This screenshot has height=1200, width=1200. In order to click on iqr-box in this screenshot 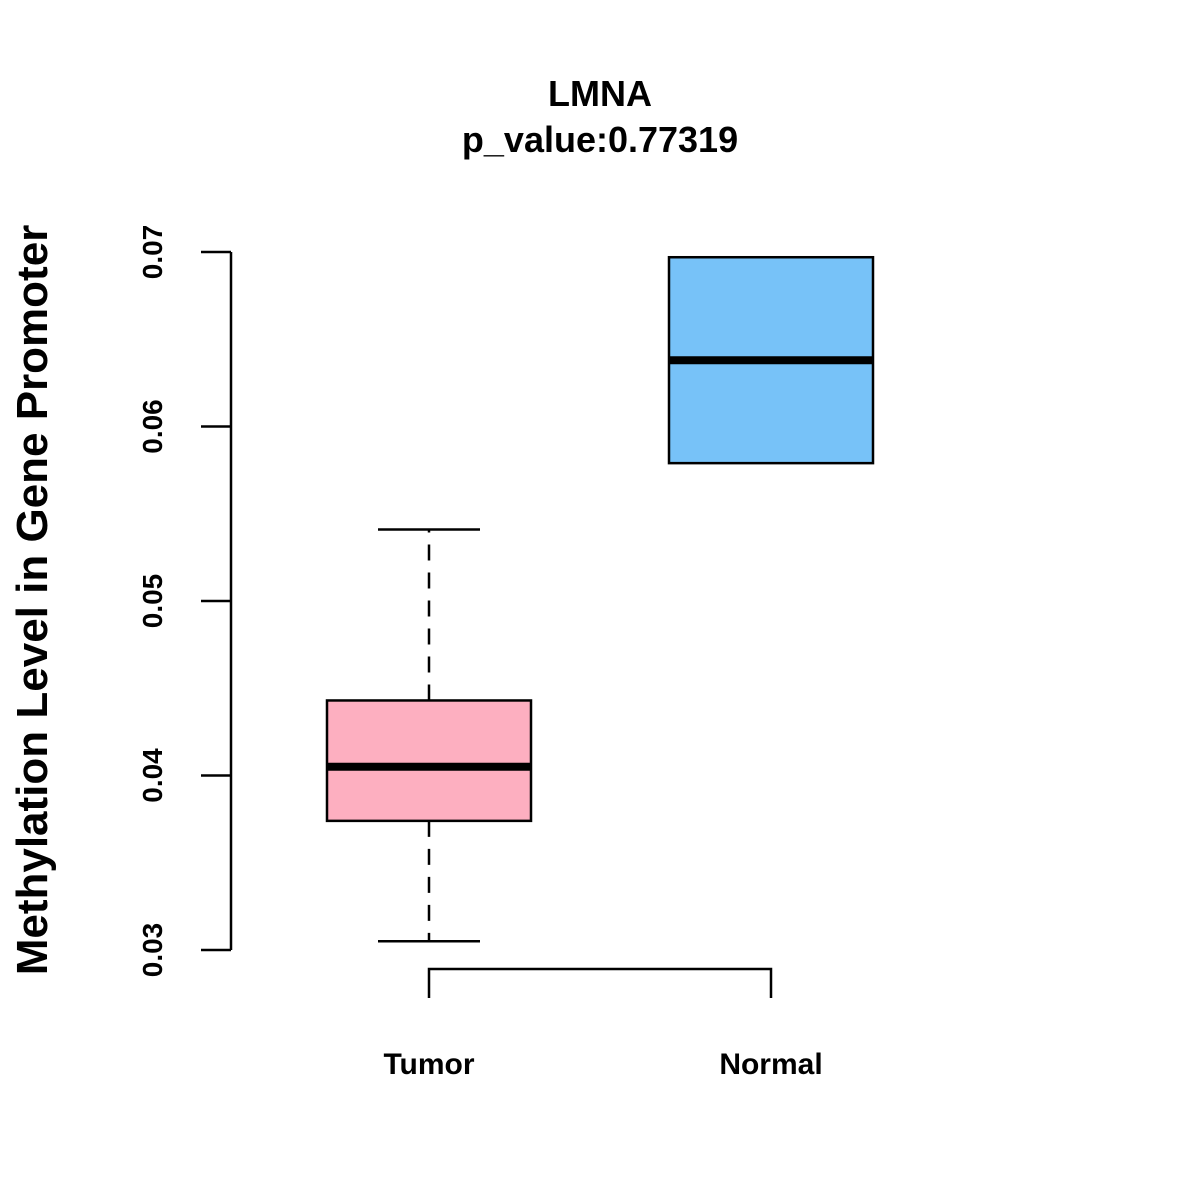, I will do `click(429, 761)`.